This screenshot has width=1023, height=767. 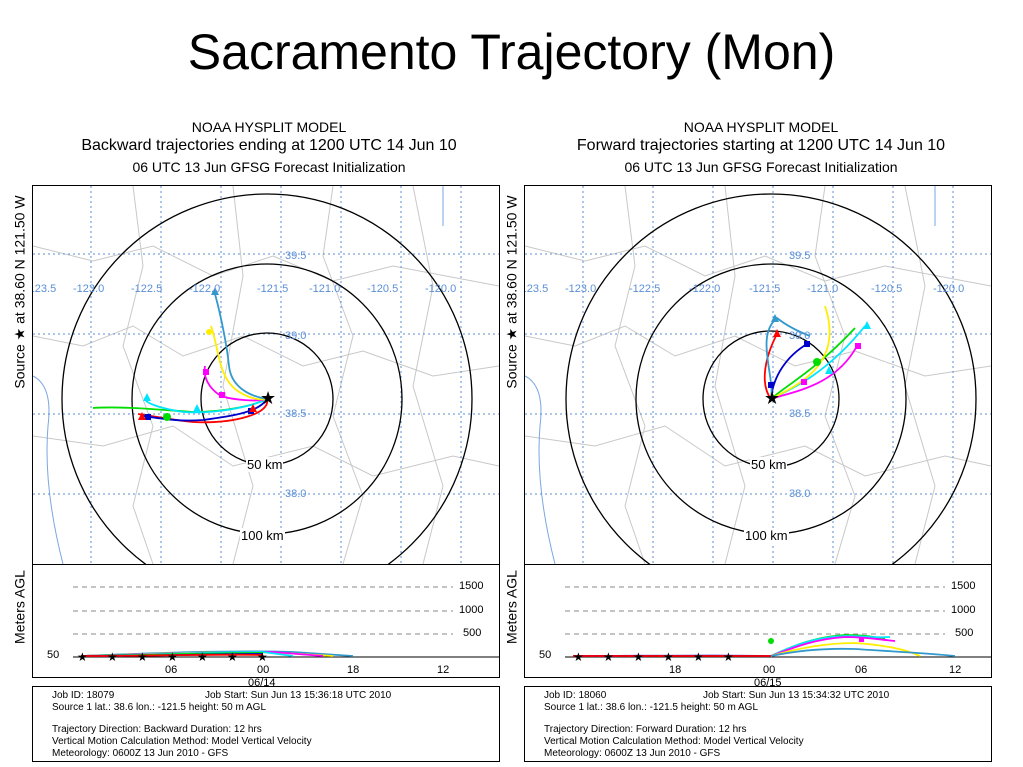 What do you see at coordinates (758, 621) in the screenshot?
I see `vertical-profile: ★ ★ ★ ★ ★ ★ 1500 1000 500 50 18 00 06 12` at bounding box center [758, 621].